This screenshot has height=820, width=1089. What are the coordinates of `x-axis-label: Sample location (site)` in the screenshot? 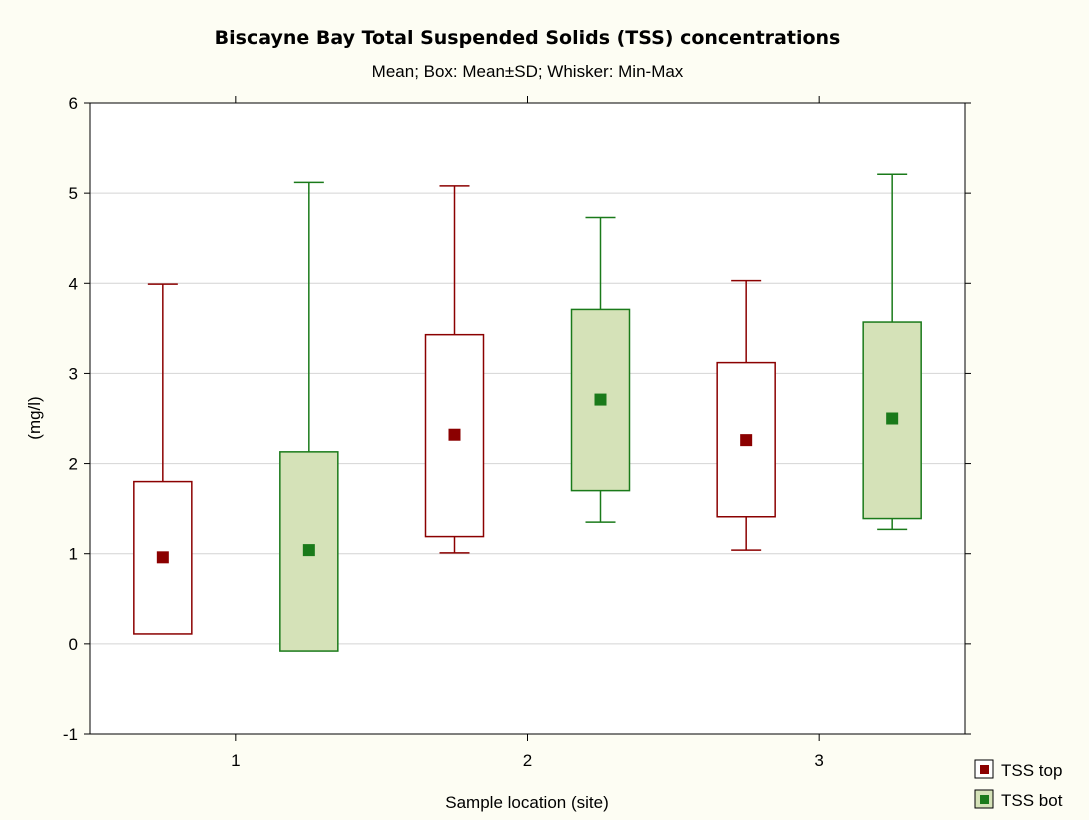 It's located at (526, 802).